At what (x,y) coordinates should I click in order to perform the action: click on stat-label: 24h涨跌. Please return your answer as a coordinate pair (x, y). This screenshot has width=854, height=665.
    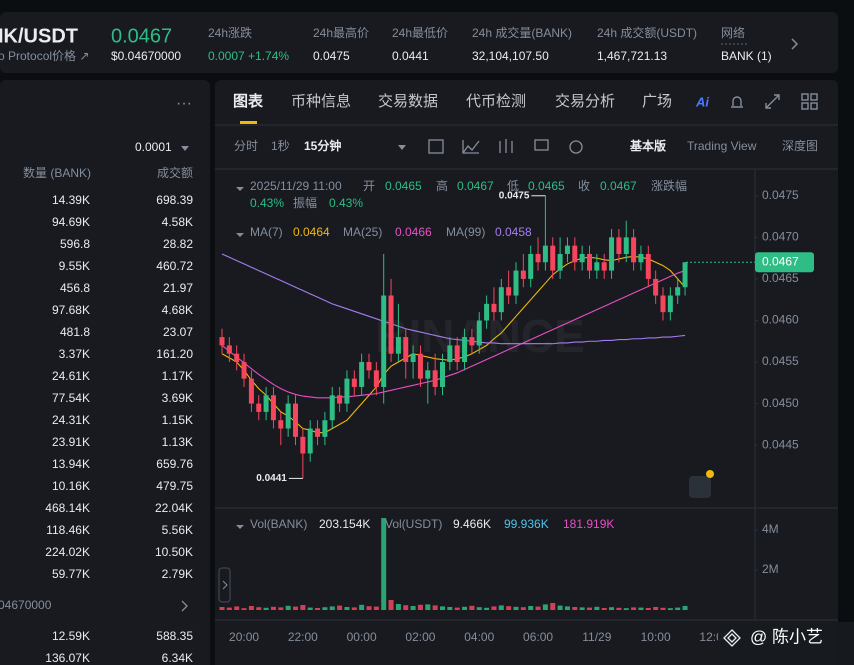
    Looking at the image, I should click on (230, 32).